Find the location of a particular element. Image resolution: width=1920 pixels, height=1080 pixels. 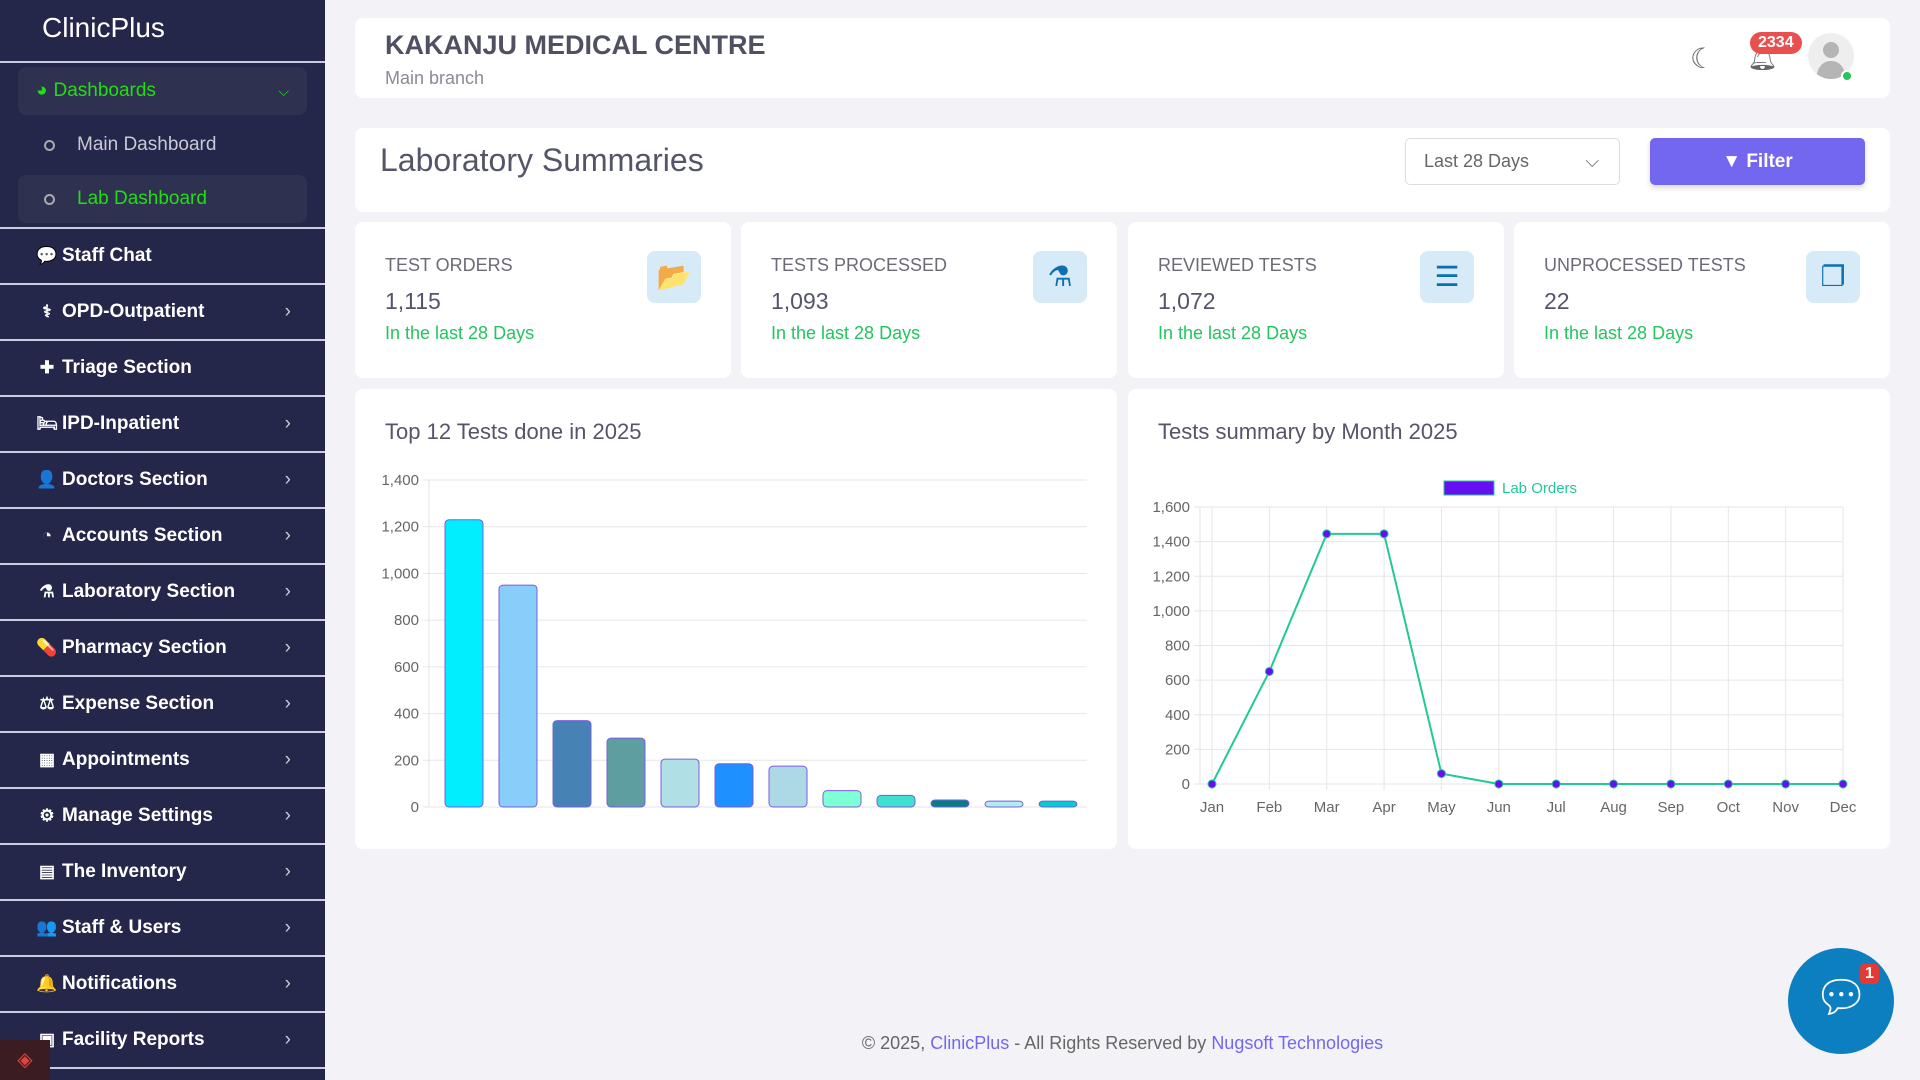

rights-text: - All Rights Reserved by is located at coordinates (1110, 1043).